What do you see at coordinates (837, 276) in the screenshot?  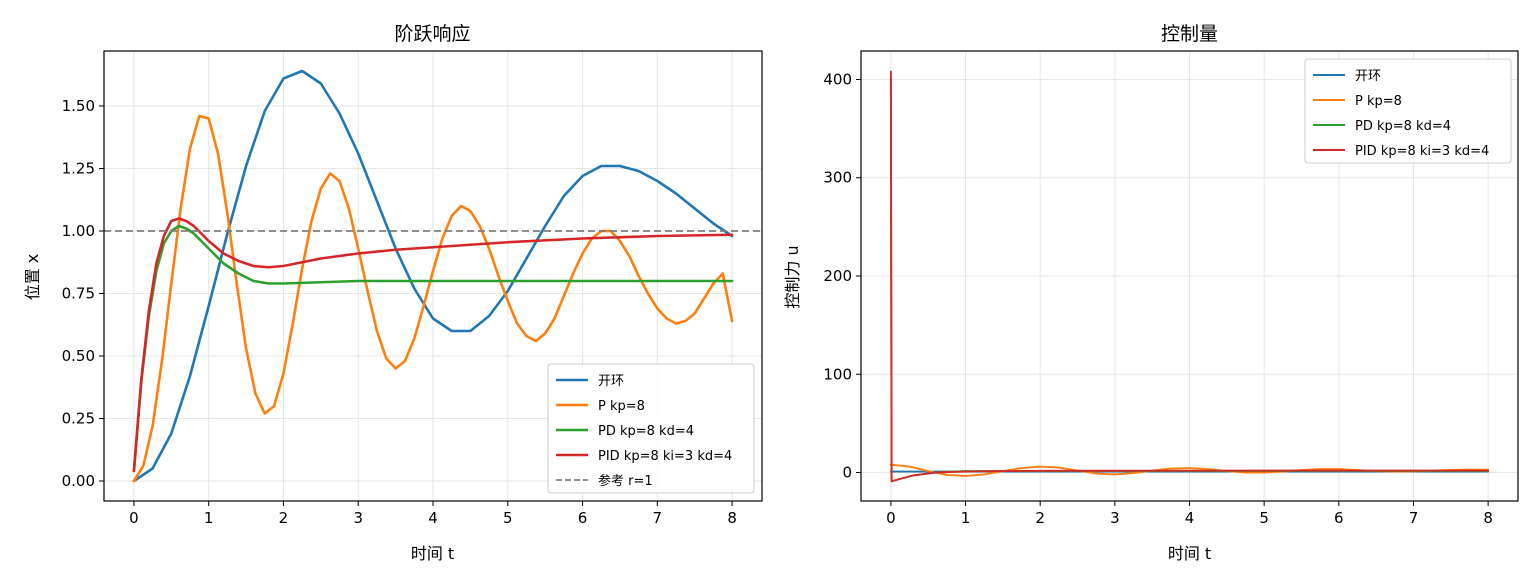 I see `y-tick-label: 200` at bounding box center [837, 276].